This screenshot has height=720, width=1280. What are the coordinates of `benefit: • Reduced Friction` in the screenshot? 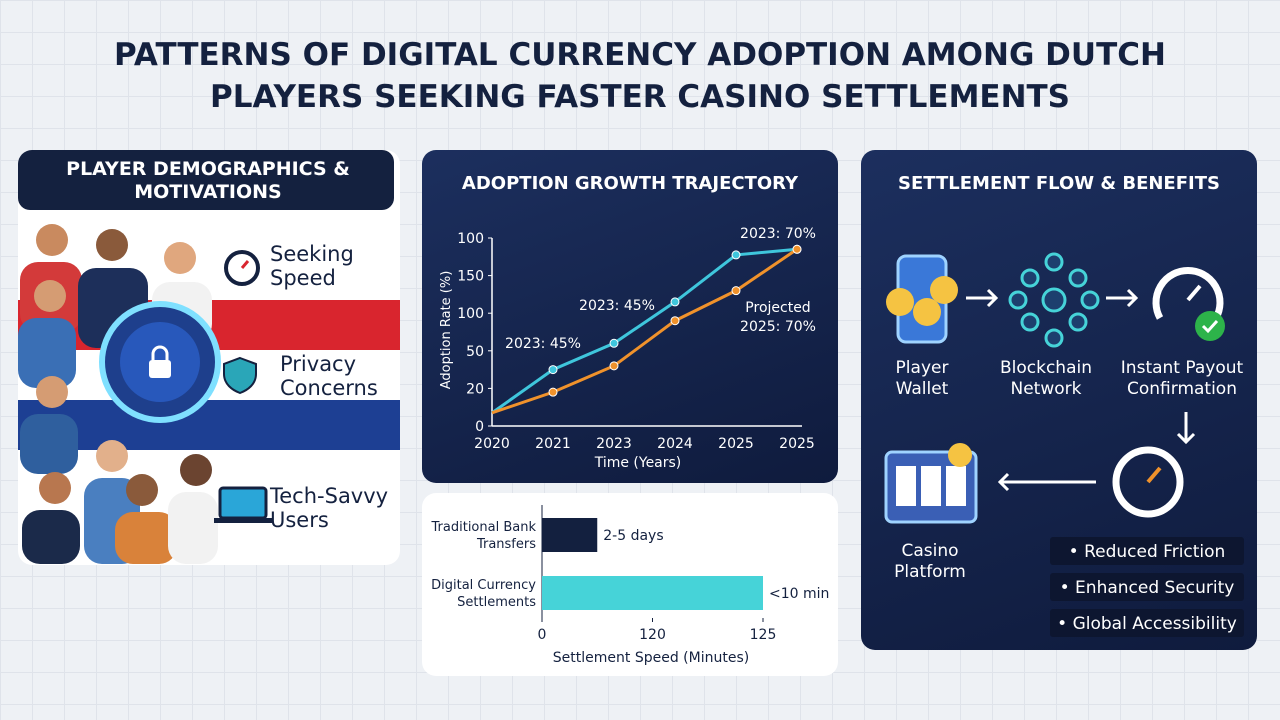 It's located at (1147, 552).